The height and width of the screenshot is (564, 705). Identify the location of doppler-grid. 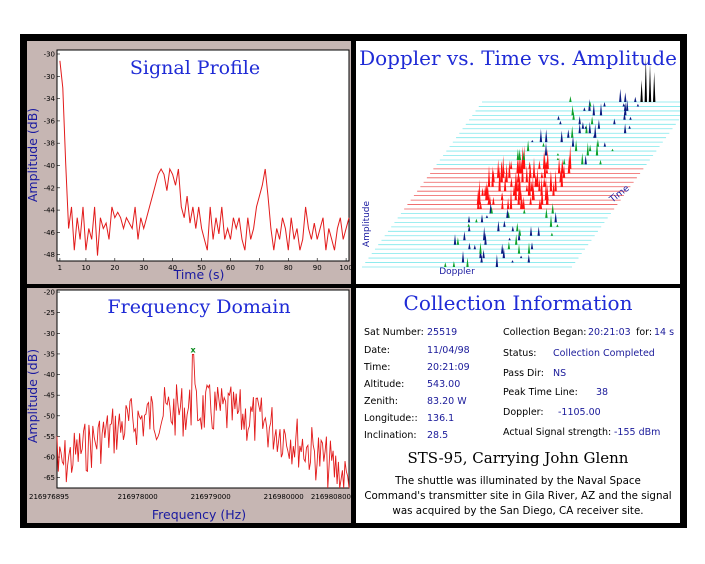
(521, 184).